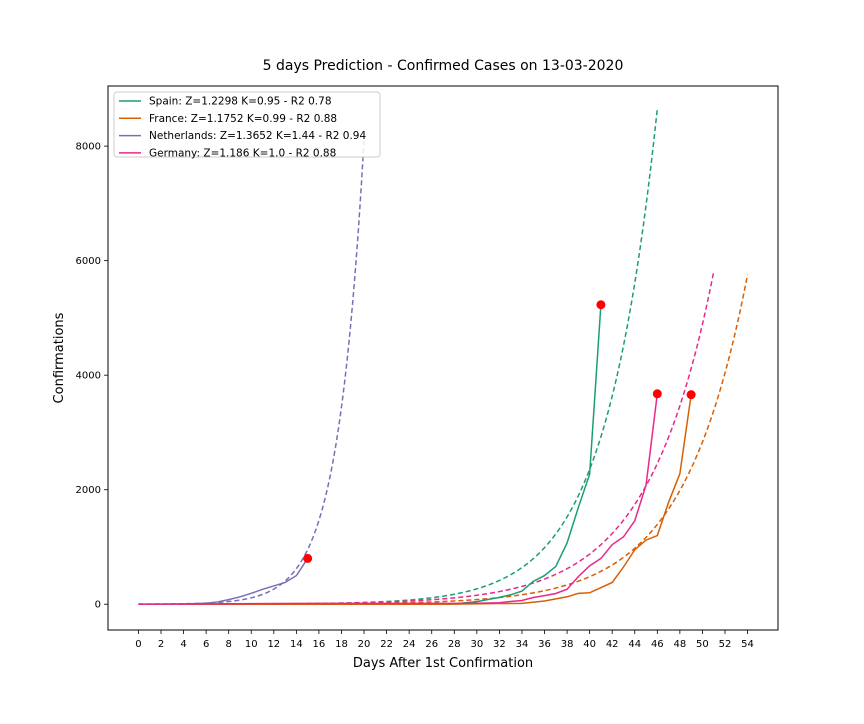 This screenshot has height=724, width=864. Describe the element at coordinates (634, 644) in the screenshot. I see `x-tick-label: 44` at that location.